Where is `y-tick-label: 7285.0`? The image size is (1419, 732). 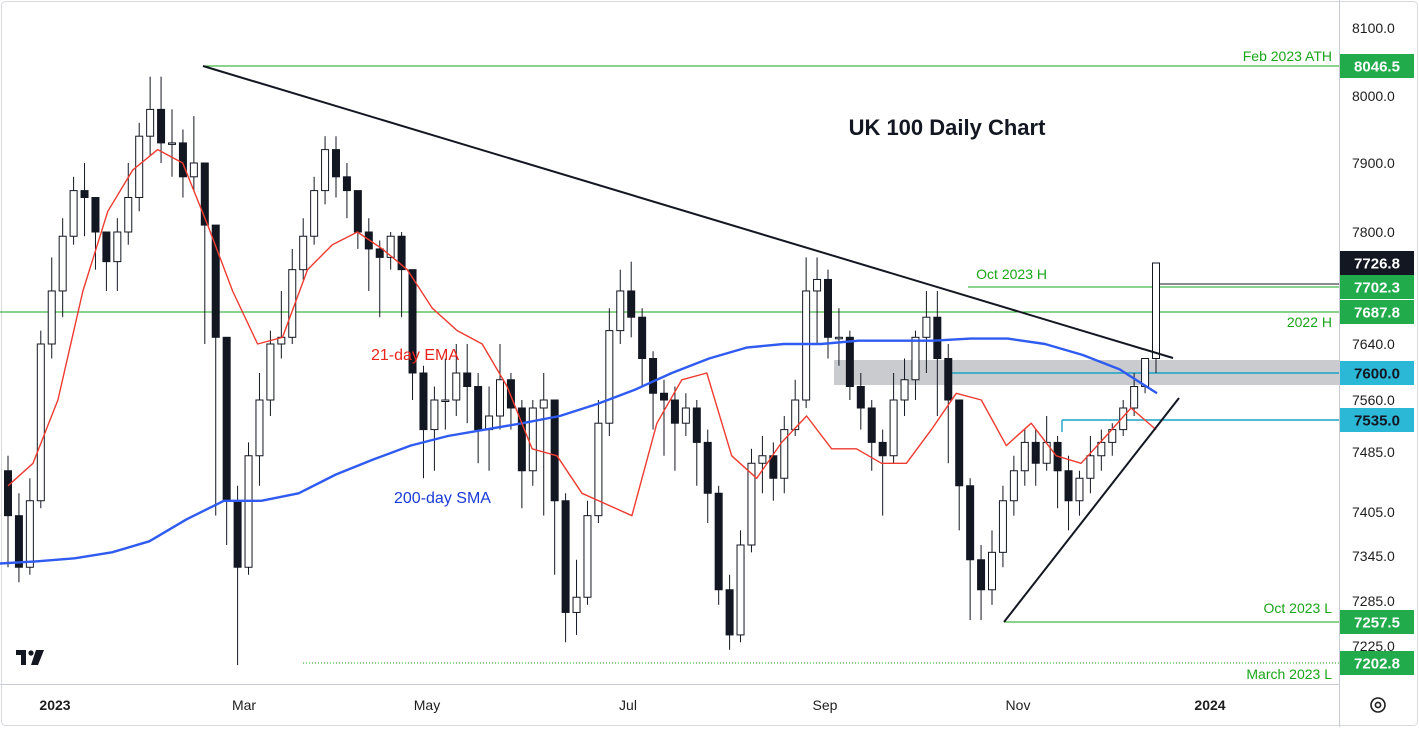
y-tick-label: 7285.0 is located at coordinates (1373, 601).